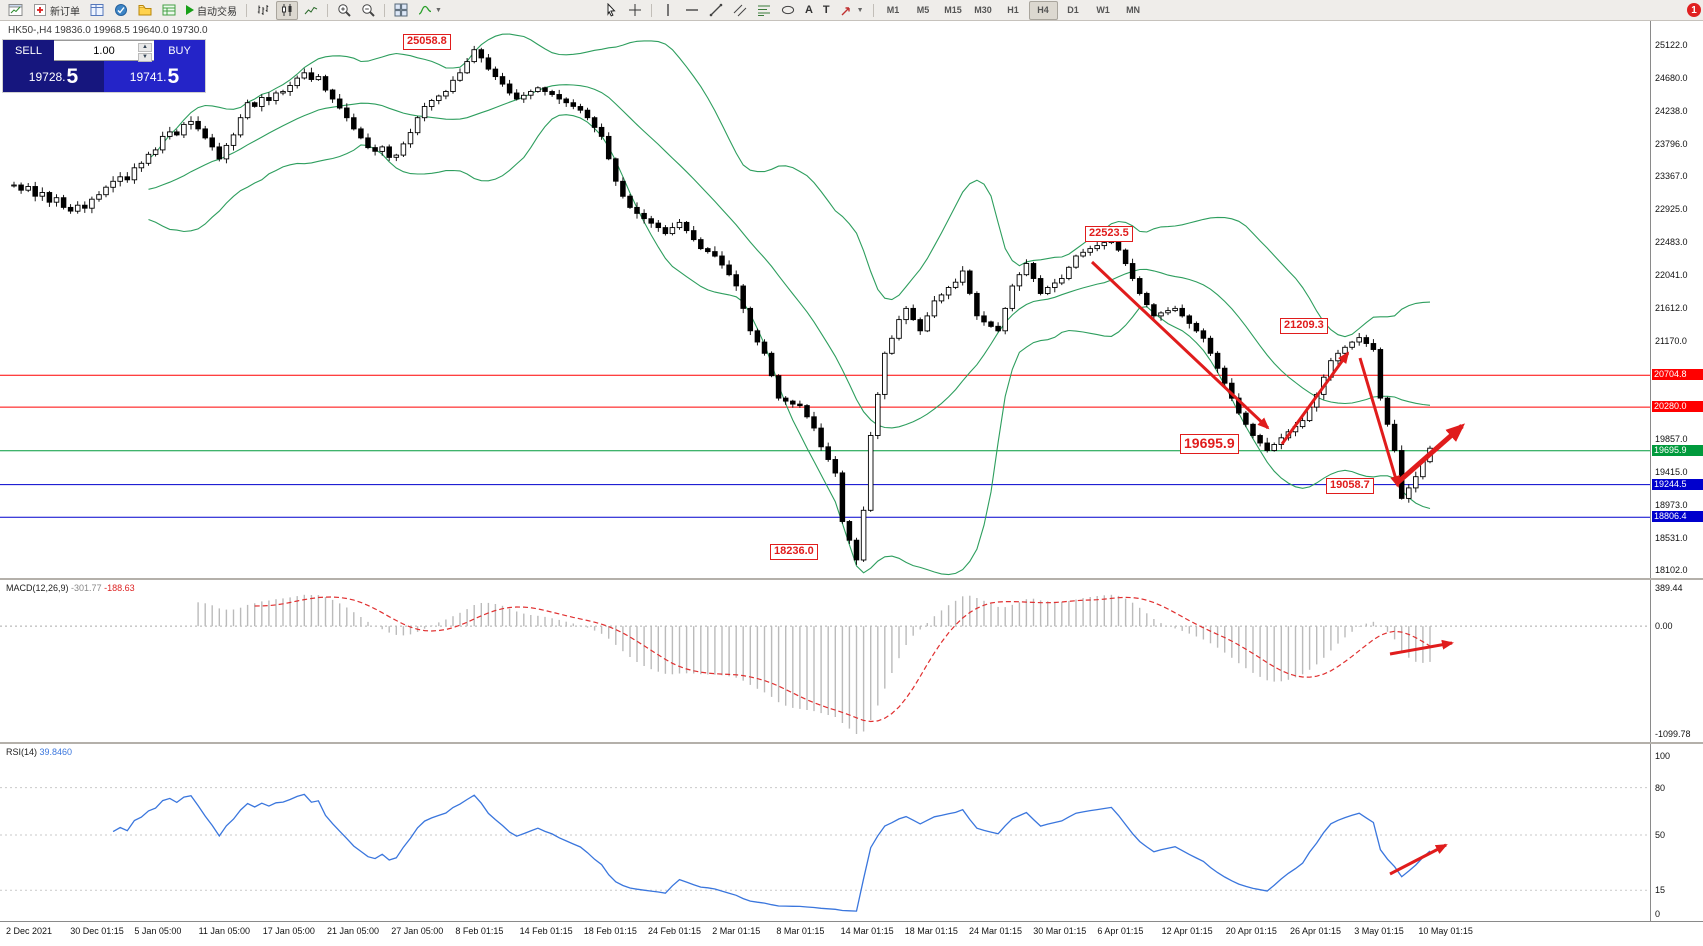 The image size is (1703, 946). I want to click on terminal-button, so click(169, 10).